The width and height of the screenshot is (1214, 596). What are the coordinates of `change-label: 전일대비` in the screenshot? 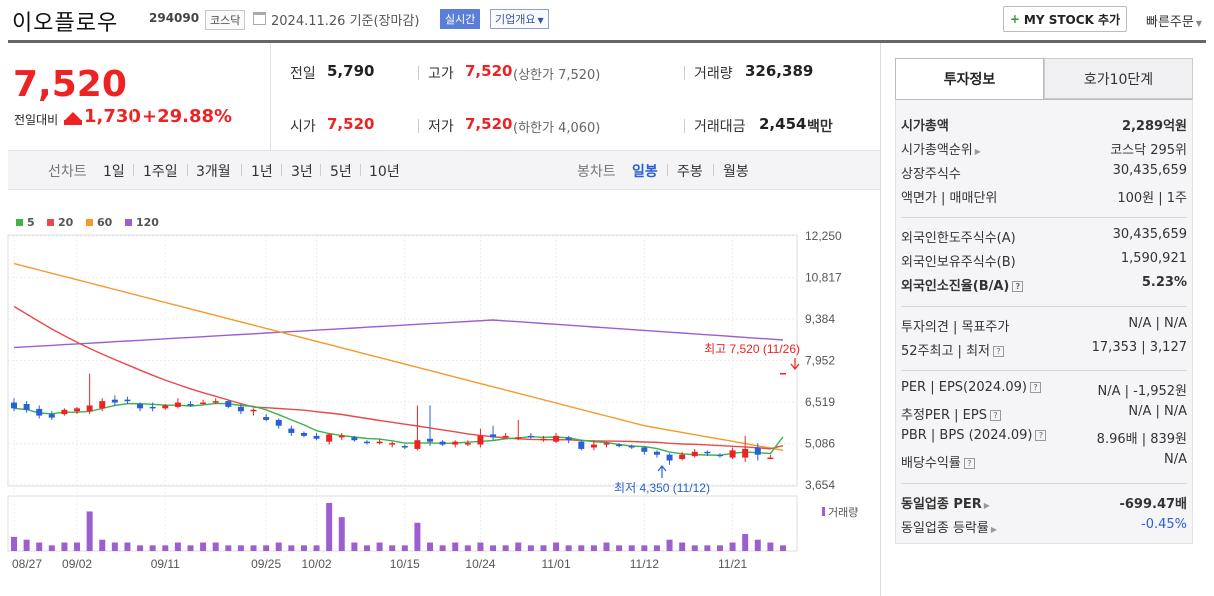 It's located at (36, 120).